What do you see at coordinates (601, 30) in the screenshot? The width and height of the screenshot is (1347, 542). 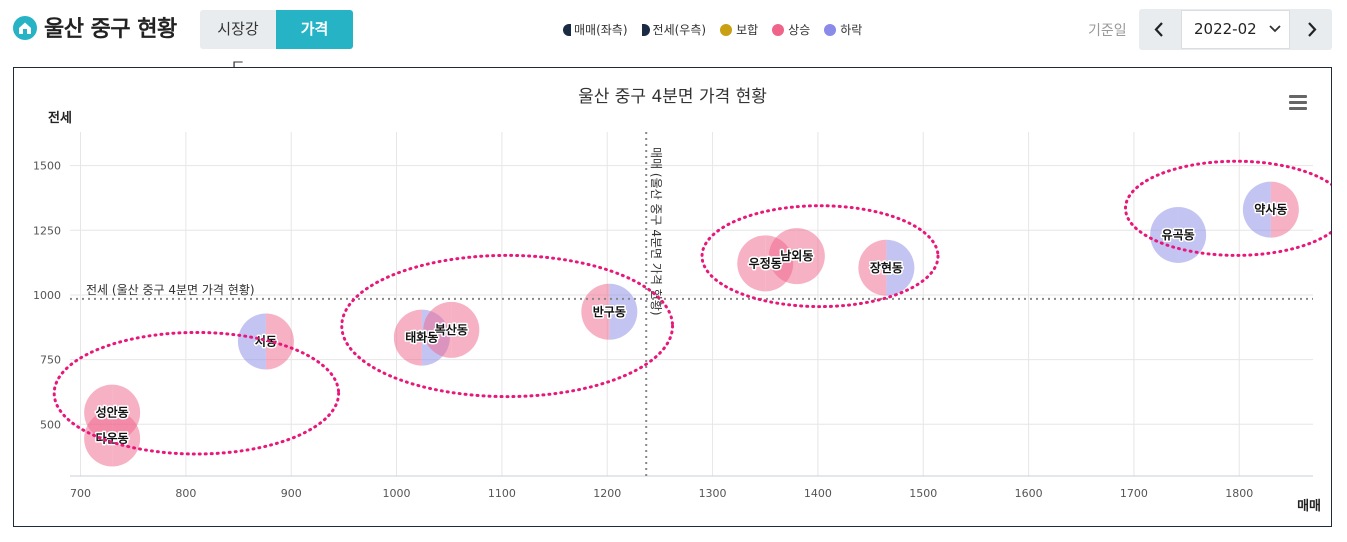 I see `legend-label: 매매(좌측)` at bounding box center [601, 30].